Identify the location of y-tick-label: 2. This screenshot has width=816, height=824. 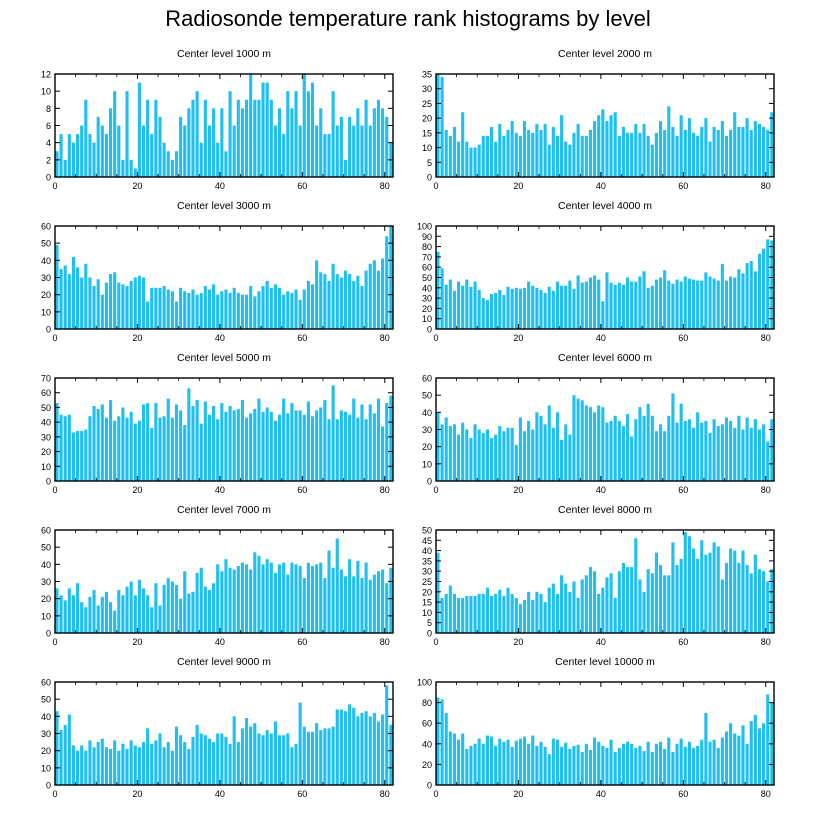
(48, 160).